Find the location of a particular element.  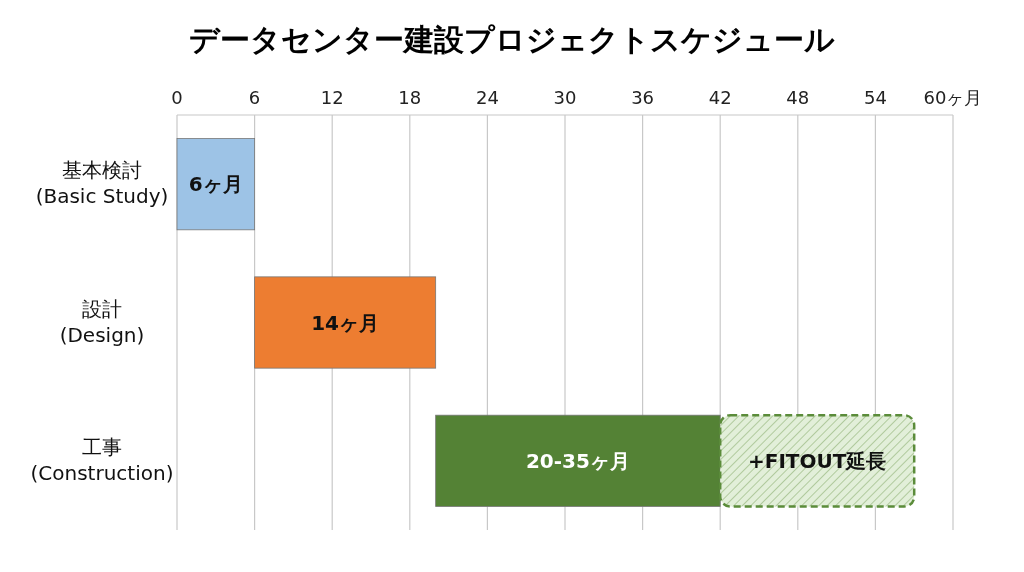

x-tick-label: 42 is located at coordinates (720, 97).